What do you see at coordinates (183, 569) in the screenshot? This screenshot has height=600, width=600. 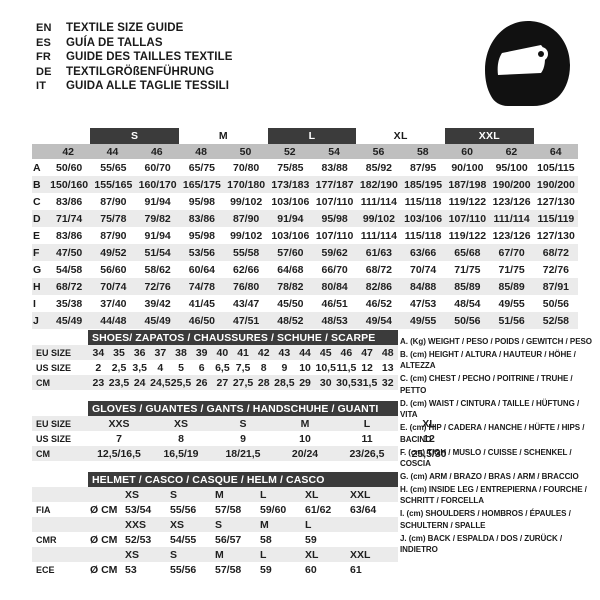 I see `helmet-size-cell: 55/56` at bounding box center [183, 569].